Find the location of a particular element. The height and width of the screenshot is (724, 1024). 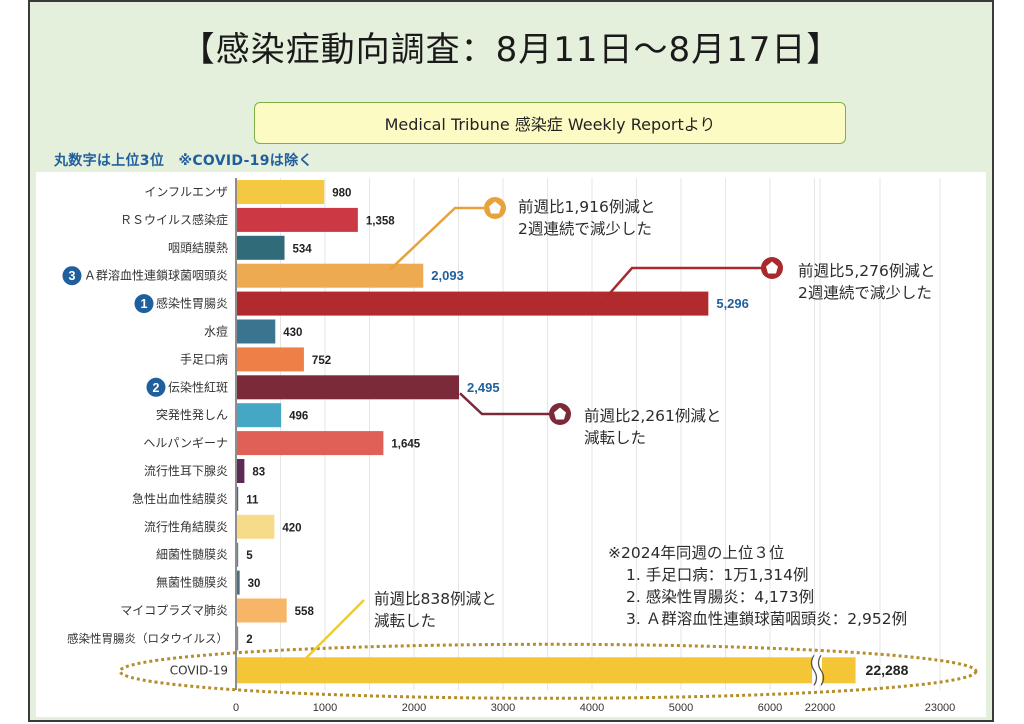

value-label: 558 is located at coordinates (305, 612).